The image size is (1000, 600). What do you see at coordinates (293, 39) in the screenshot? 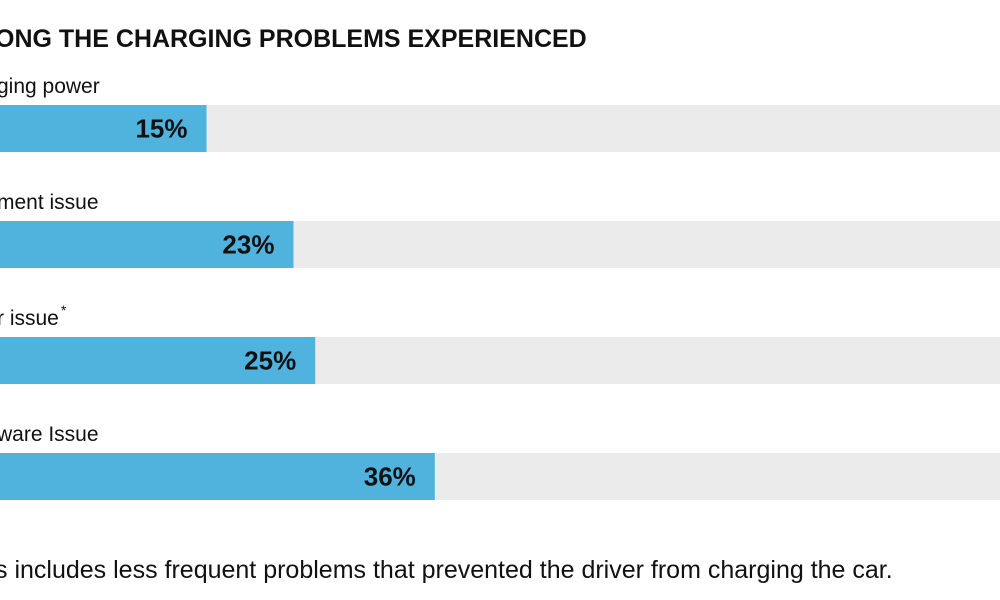
I see `chart-title: ONG THE CHARGING PROBLEMS EXPERIENCED` at bounding box center [293, 39].